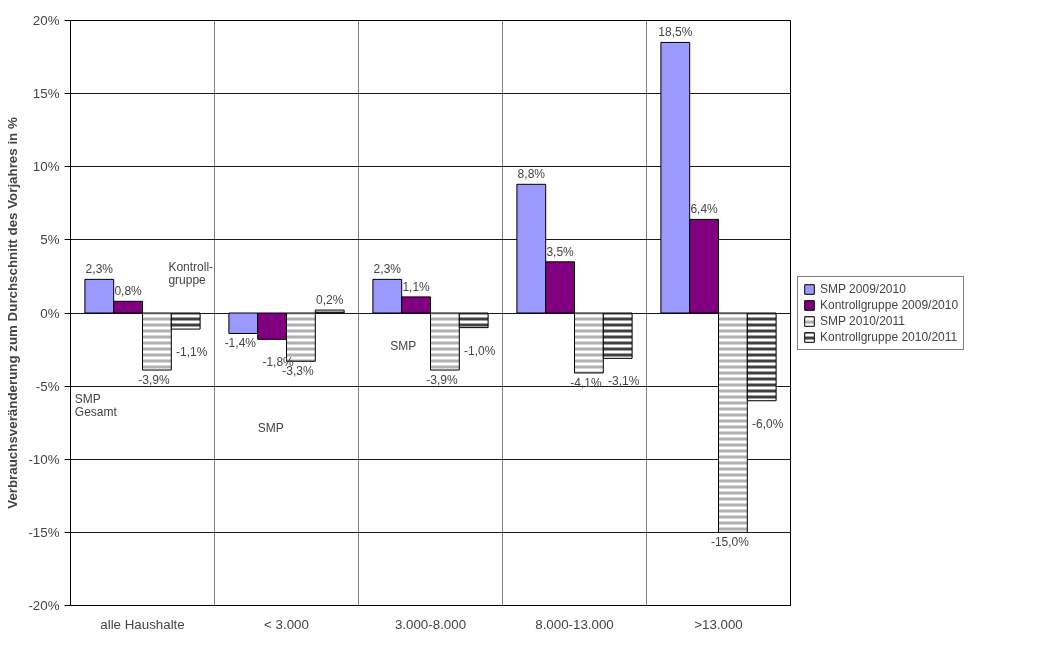  What do you see at coordinates (128, 291) in the screenshot?
I see `data-label: 0,8%` at bounding box center [128, 291].